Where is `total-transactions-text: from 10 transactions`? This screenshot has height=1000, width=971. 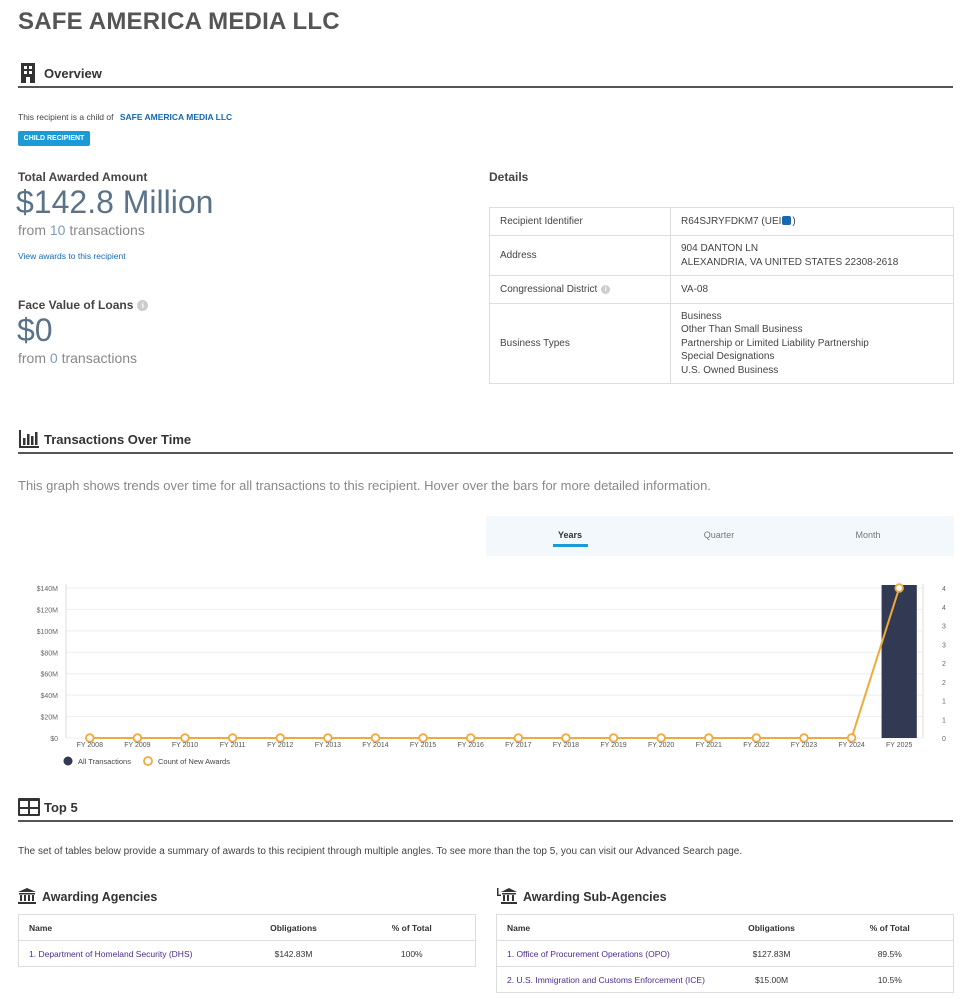
total-transactions-text: from 10 transactions is located at coordinates (81, 230).